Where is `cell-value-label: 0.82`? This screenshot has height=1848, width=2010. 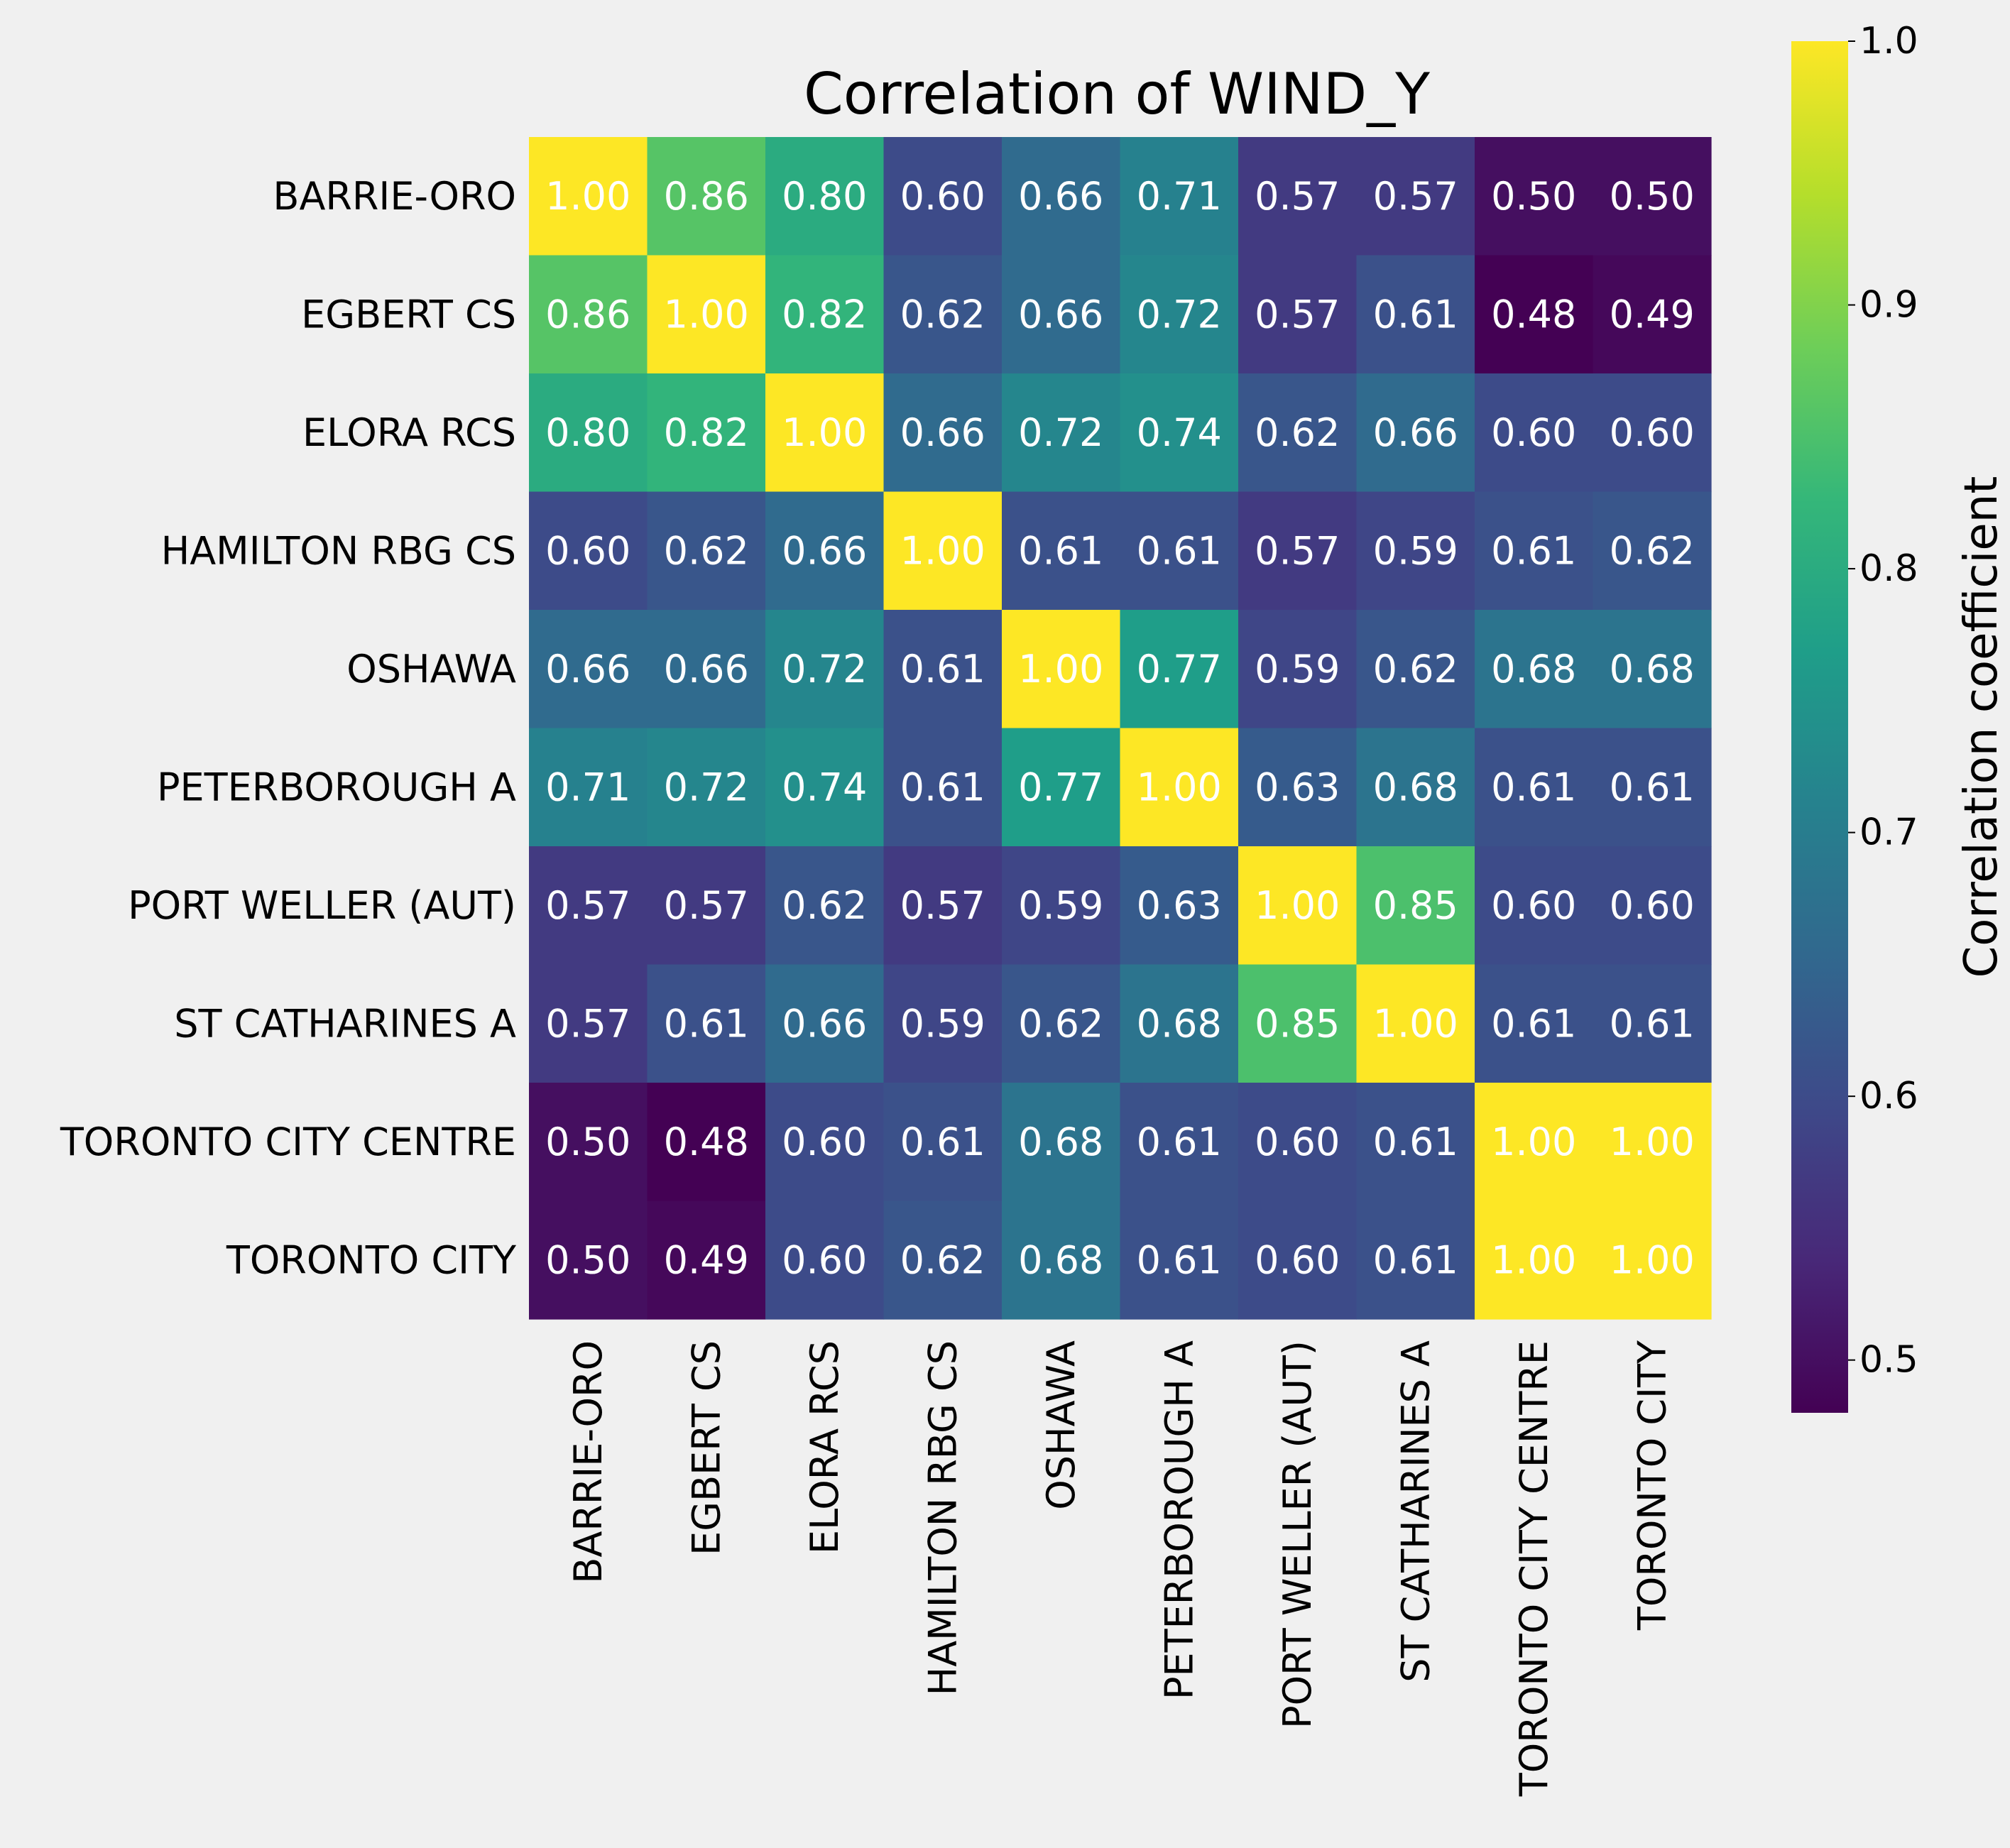 cell-value-label: 0.82 is located at coordinates (706, 432).